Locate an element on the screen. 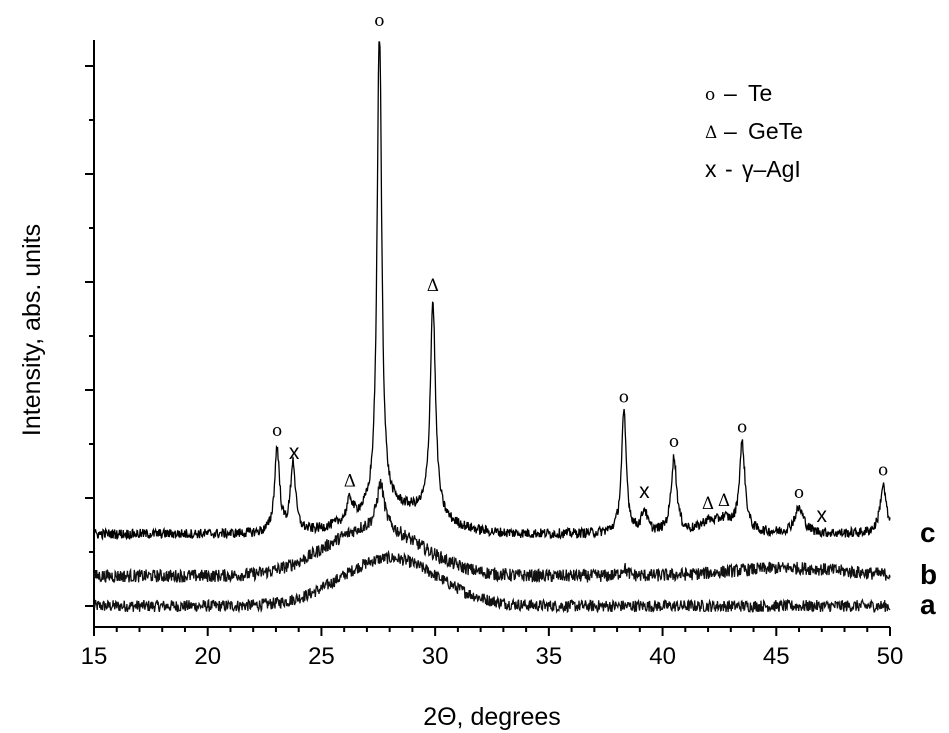 The image size is (949, 733). legend-dash-te: – is located at coordinates (730, 93).